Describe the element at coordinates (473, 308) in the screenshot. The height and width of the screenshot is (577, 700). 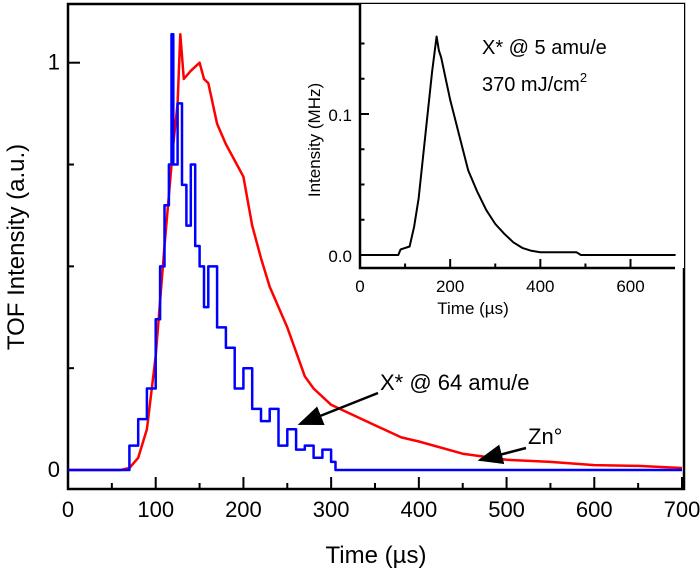
I see `inset-x-axis-label: Time (µs)` at that location.